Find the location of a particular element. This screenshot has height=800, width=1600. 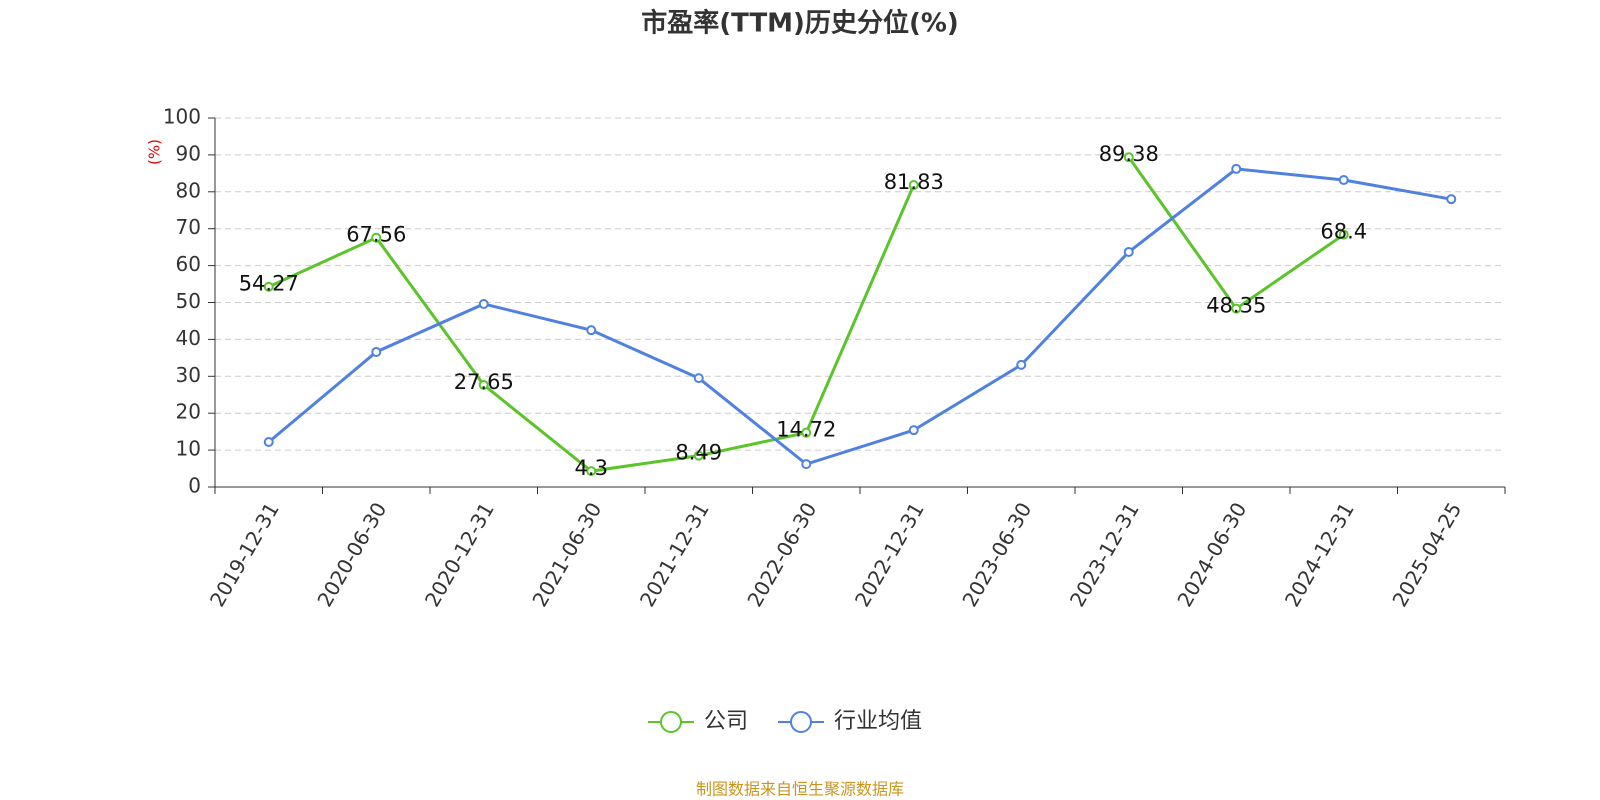

x-tick-label: 2019-12-31 is located at coordinates (244, 554).